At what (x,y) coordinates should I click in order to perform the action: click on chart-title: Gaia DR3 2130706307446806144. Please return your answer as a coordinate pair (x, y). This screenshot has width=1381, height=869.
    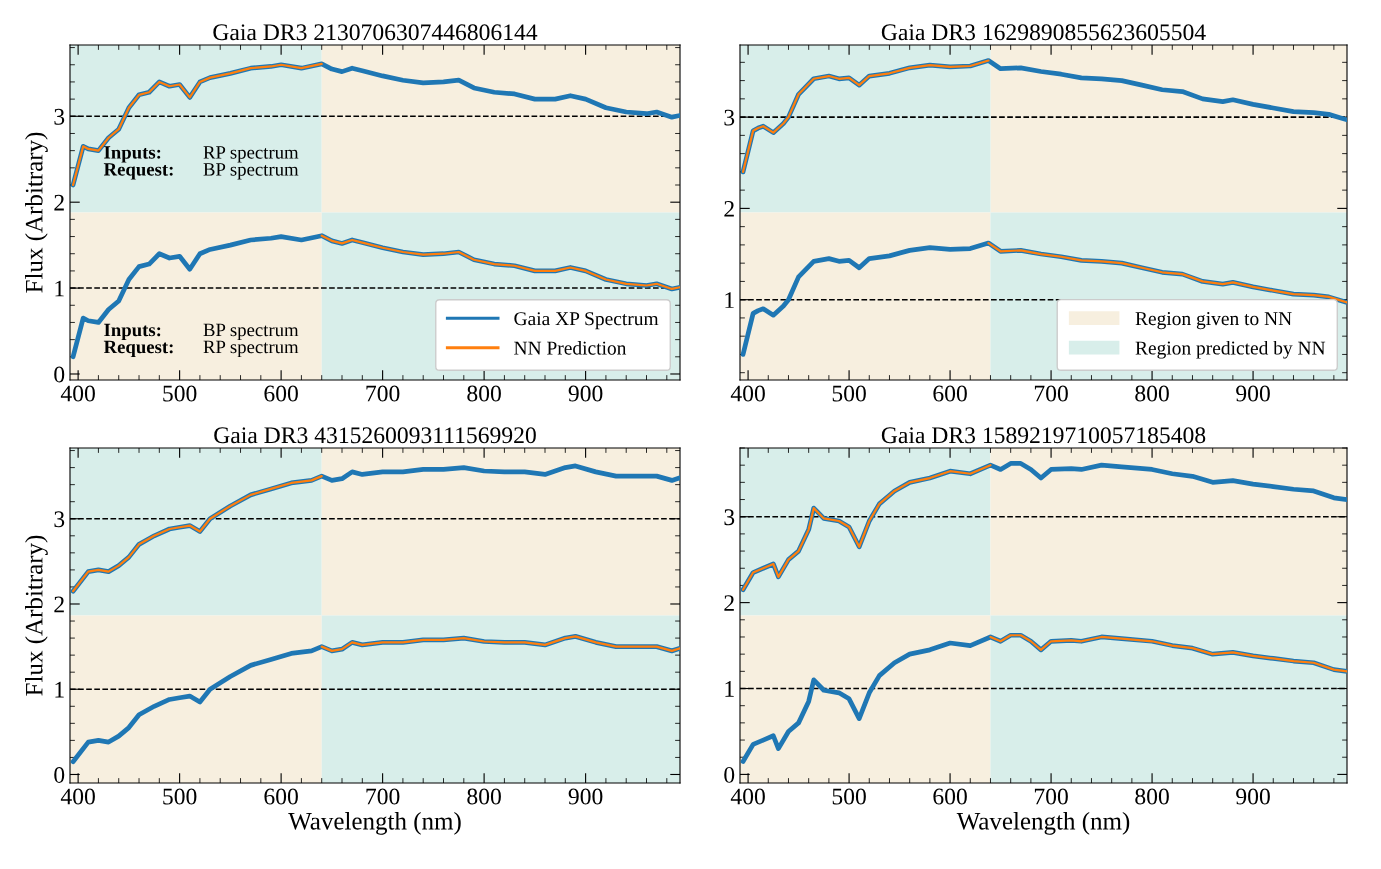
    Looking at the image, I should click on (375, 32).